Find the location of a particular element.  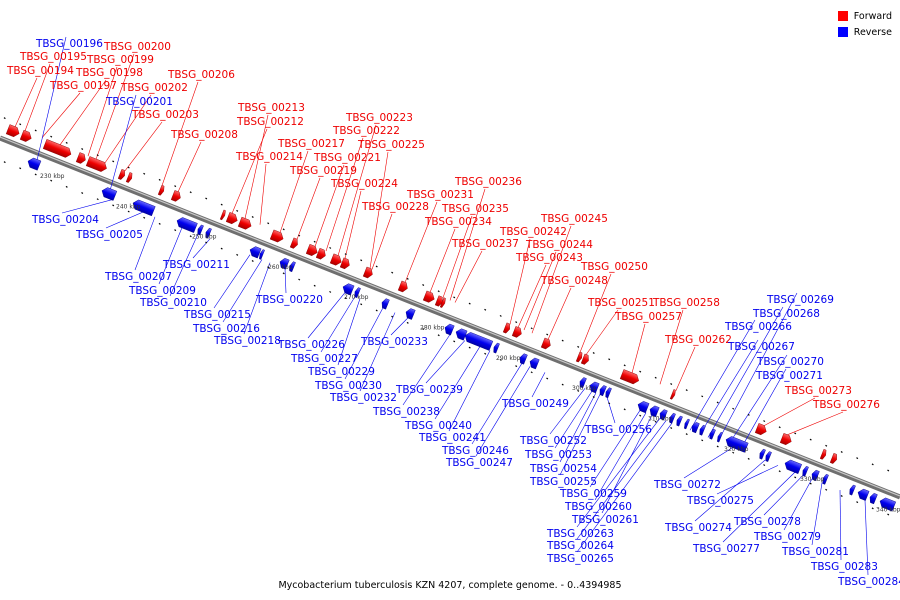

kbp-tick-label: 330 kbp is located at coordinates (812, 479).